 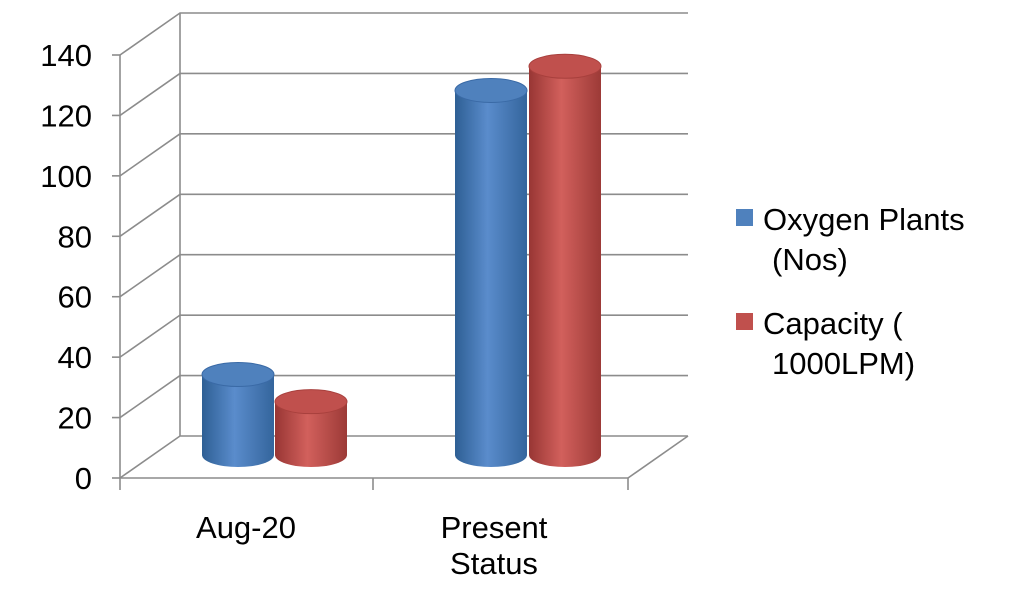 I want to click on y-tick-label: 100, so click(x=66, y=176).